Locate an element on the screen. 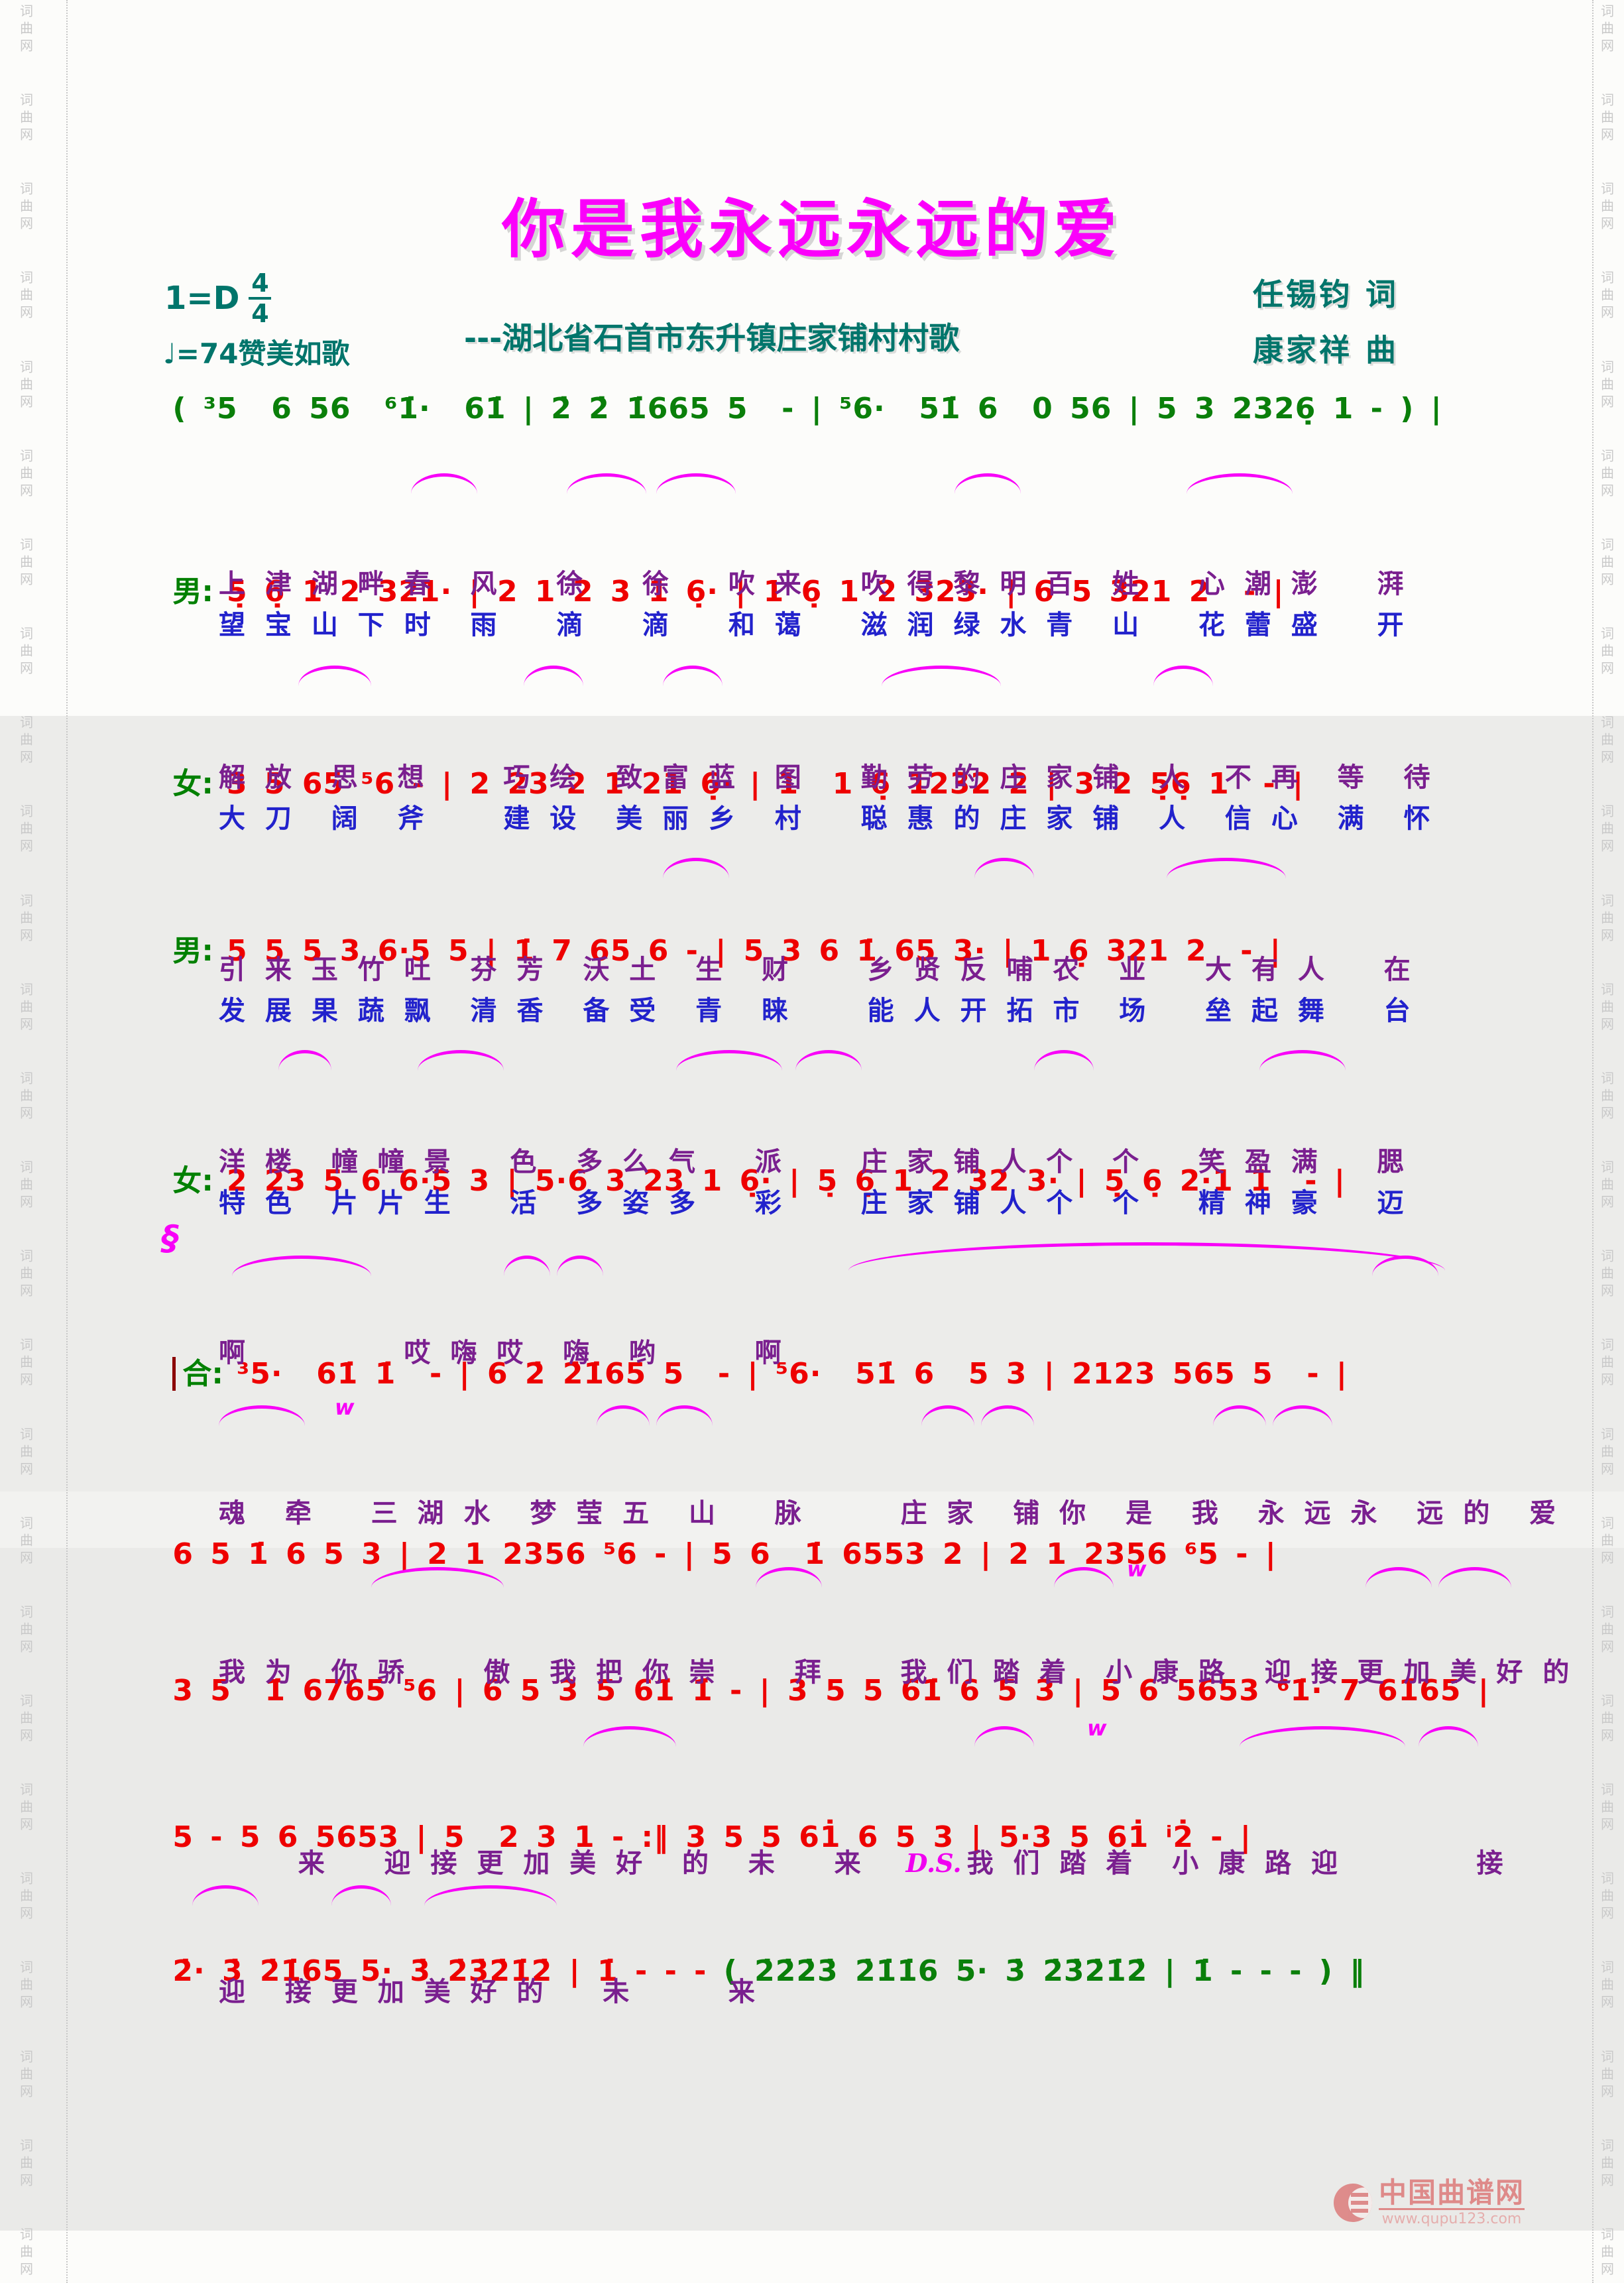  fraction-bar is located at coordinates (260, 299).